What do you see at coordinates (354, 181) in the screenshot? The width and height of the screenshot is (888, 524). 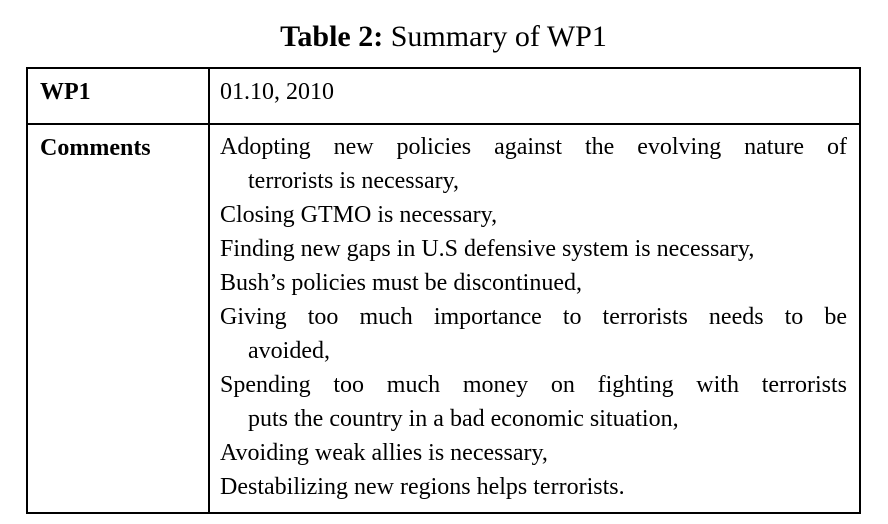 I see `comment-line: terrorists is necessary,` at bounding box center [354, 181].